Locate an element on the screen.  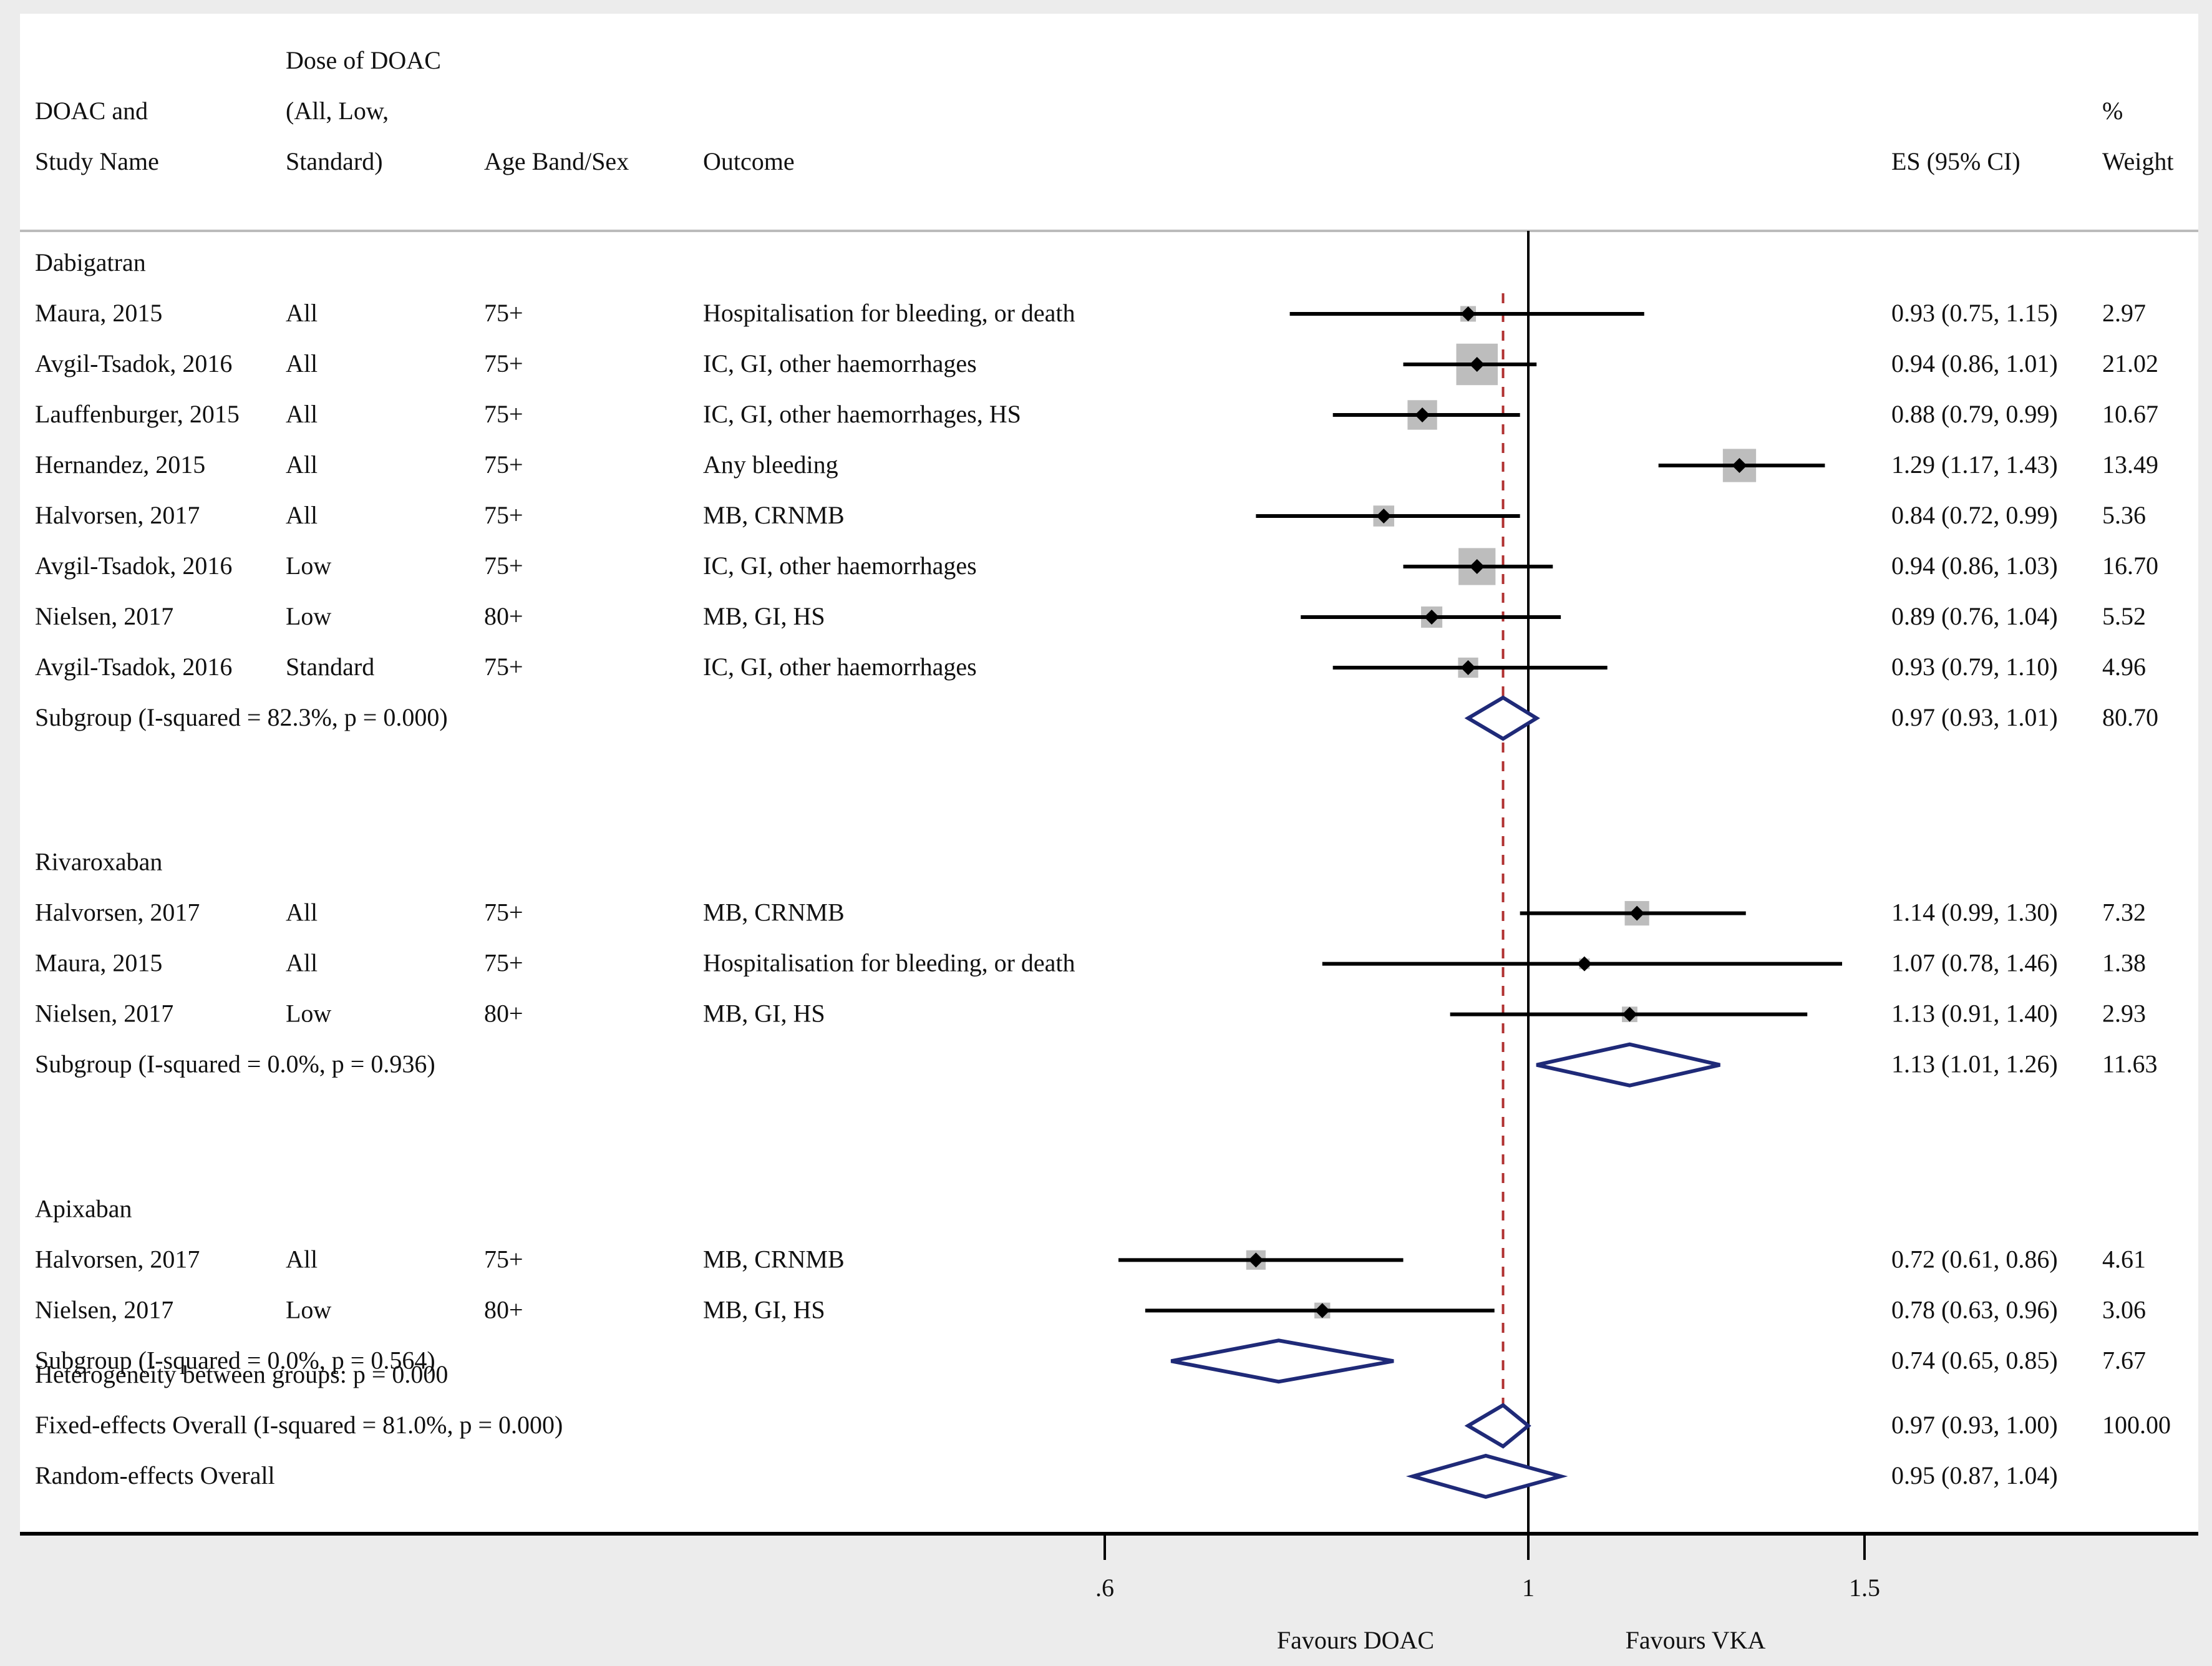
study-weight: 13.49 is located at coordinates (2130, 465).